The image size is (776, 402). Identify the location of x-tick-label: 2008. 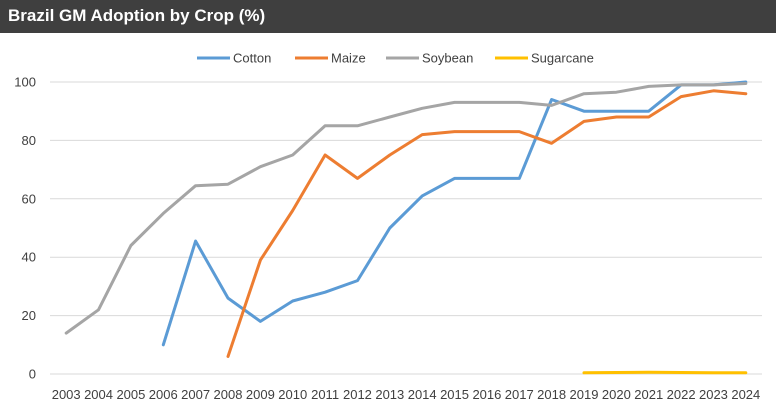
(228, 394).